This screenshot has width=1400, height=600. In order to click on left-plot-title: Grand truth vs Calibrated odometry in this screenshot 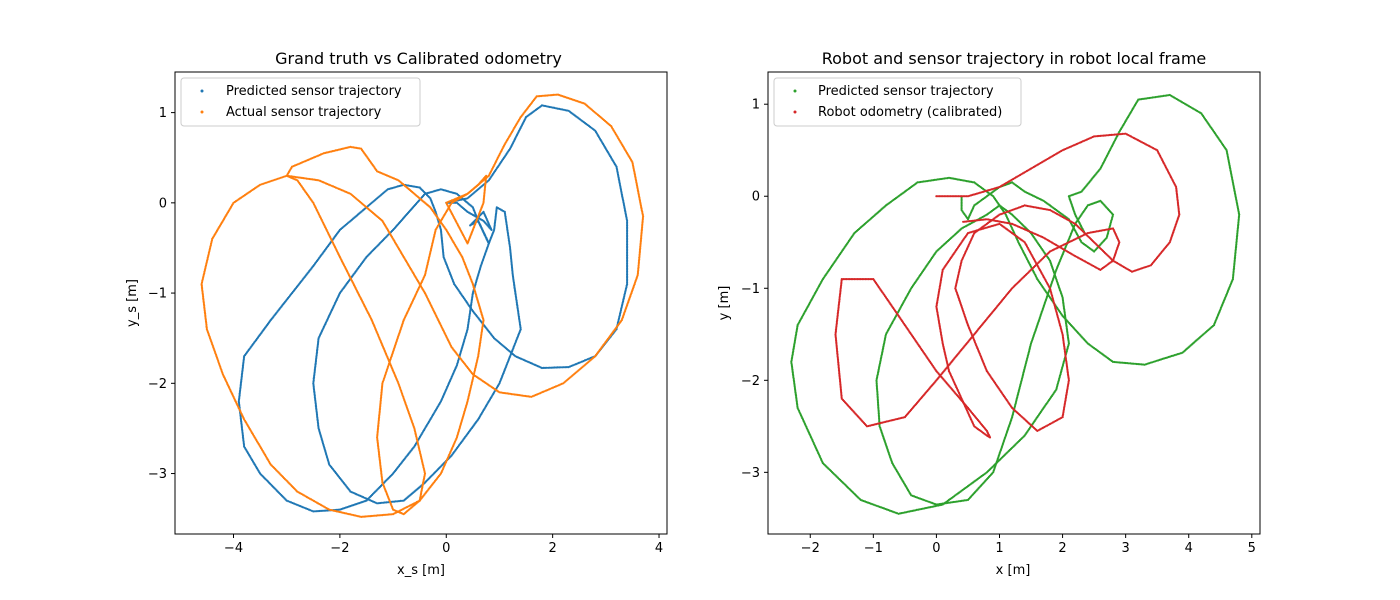, I will do `click(418, 58)`.